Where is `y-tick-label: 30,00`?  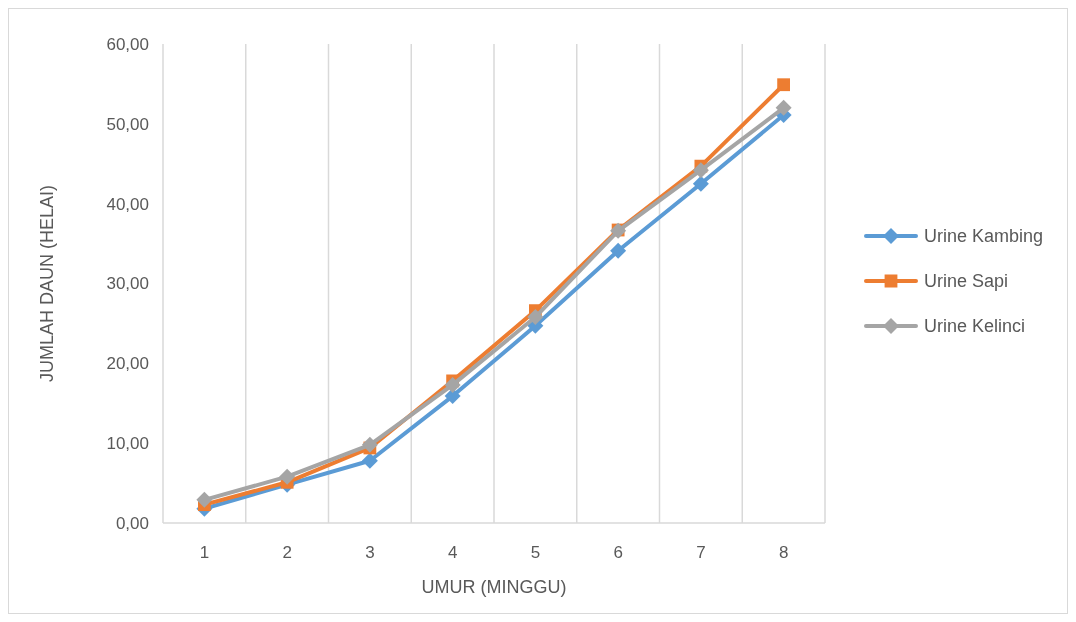 y-tick-label: 30,00 is located at coordinates (127, 284).